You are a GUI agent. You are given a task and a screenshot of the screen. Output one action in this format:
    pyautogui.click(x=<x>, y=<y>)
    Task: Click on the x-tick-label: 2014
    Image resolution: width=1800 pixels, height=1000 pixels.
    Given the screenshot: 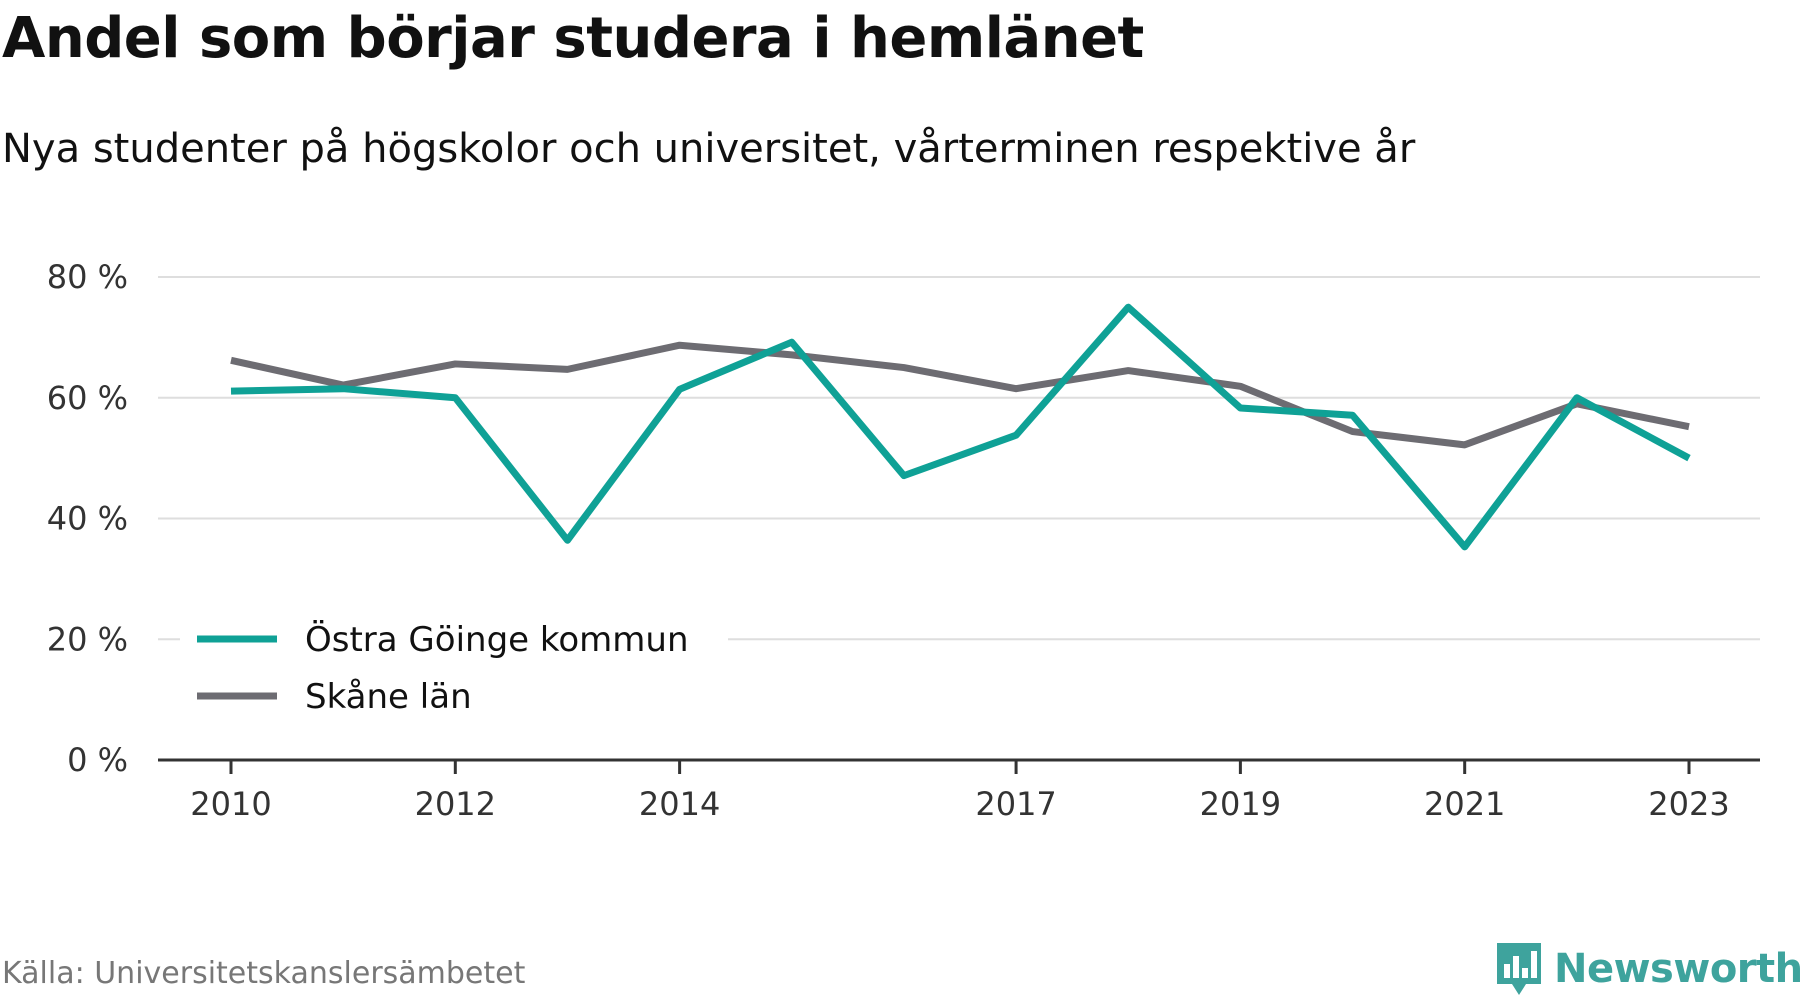 What is the action you would take?
    pyautogui.click(x=679, y=804)
    